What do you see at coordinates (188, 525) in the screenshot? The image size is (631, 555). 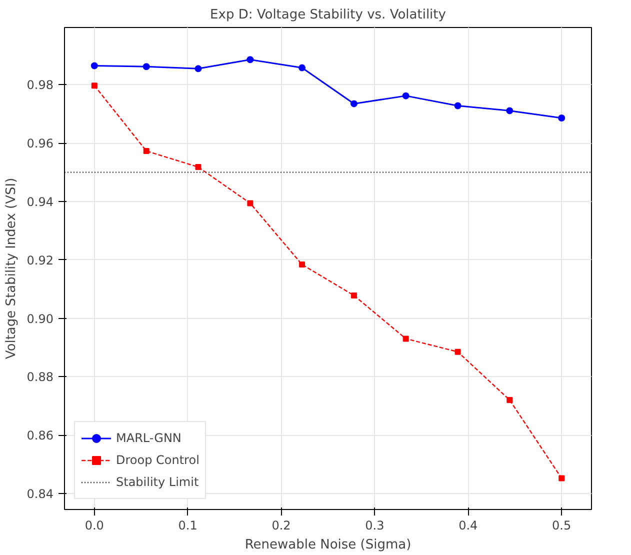 I see `x-tick-label: 0.1` at bounding box center [188, 525].